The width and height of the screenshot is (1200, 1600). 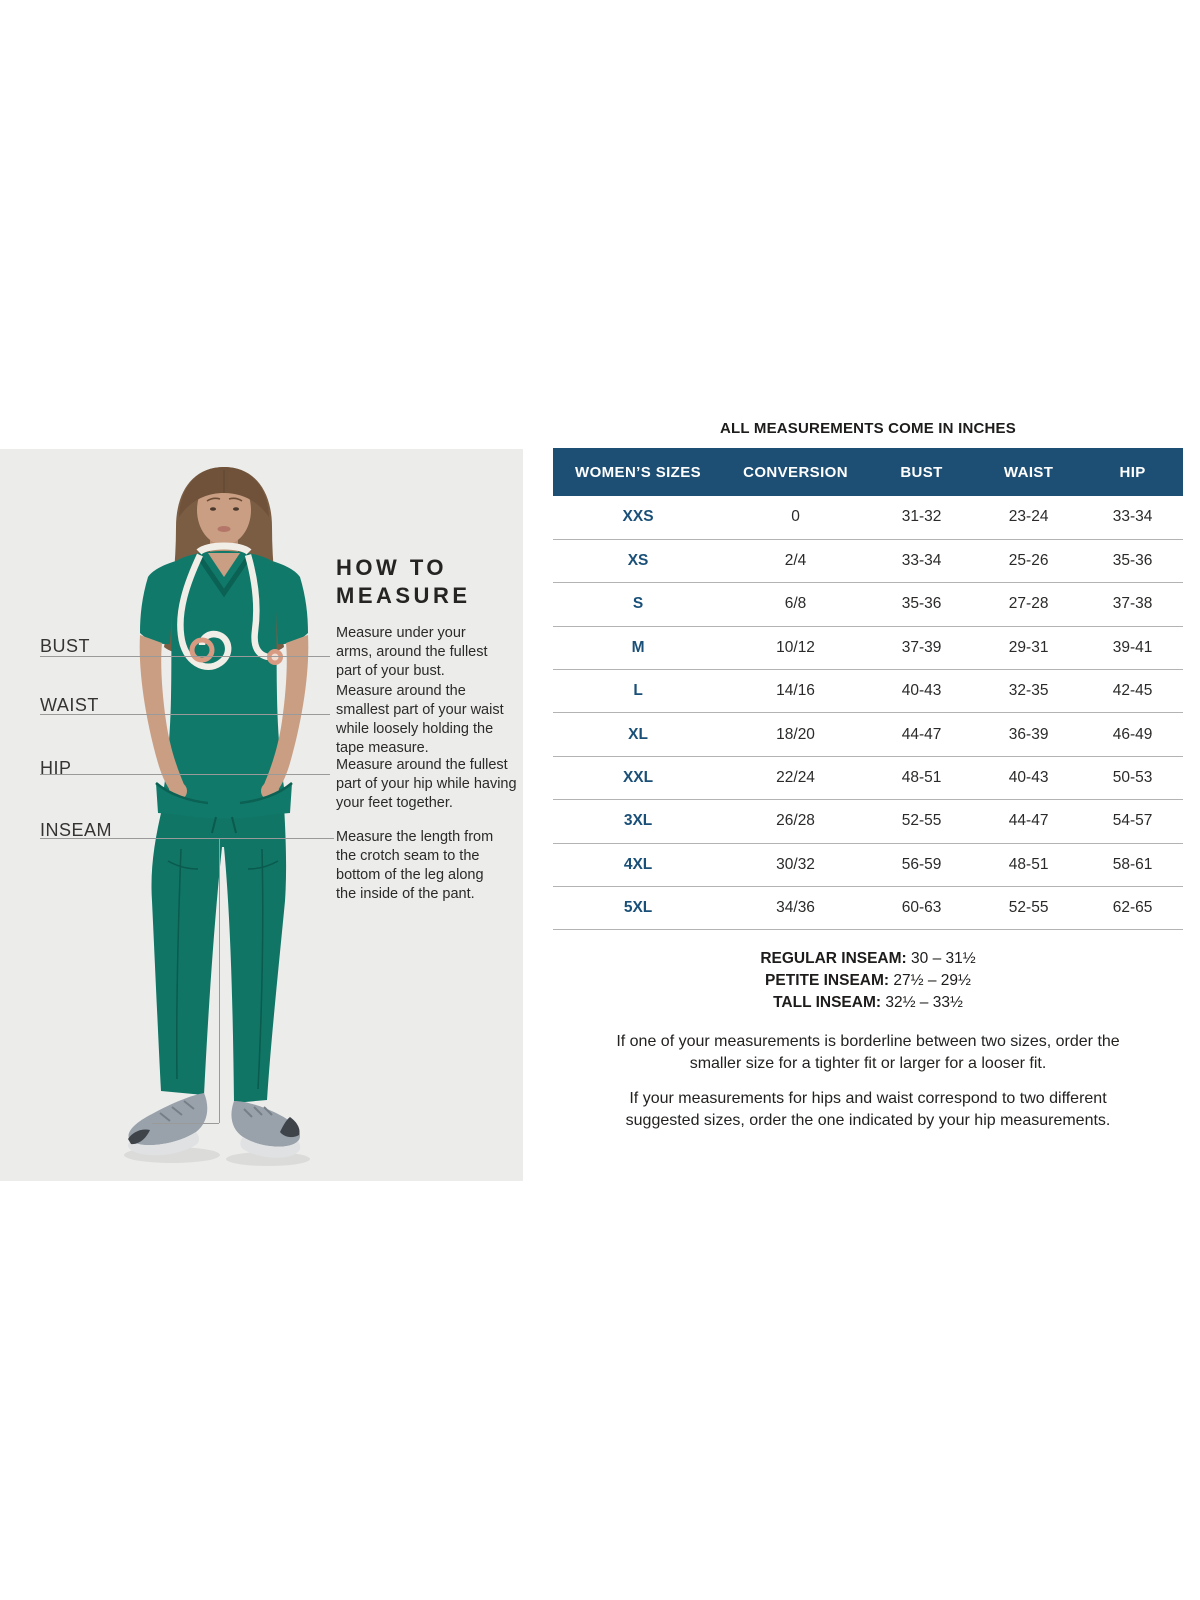 I want to click on conversion-cell: 22/24, so click(x=795, y=778).